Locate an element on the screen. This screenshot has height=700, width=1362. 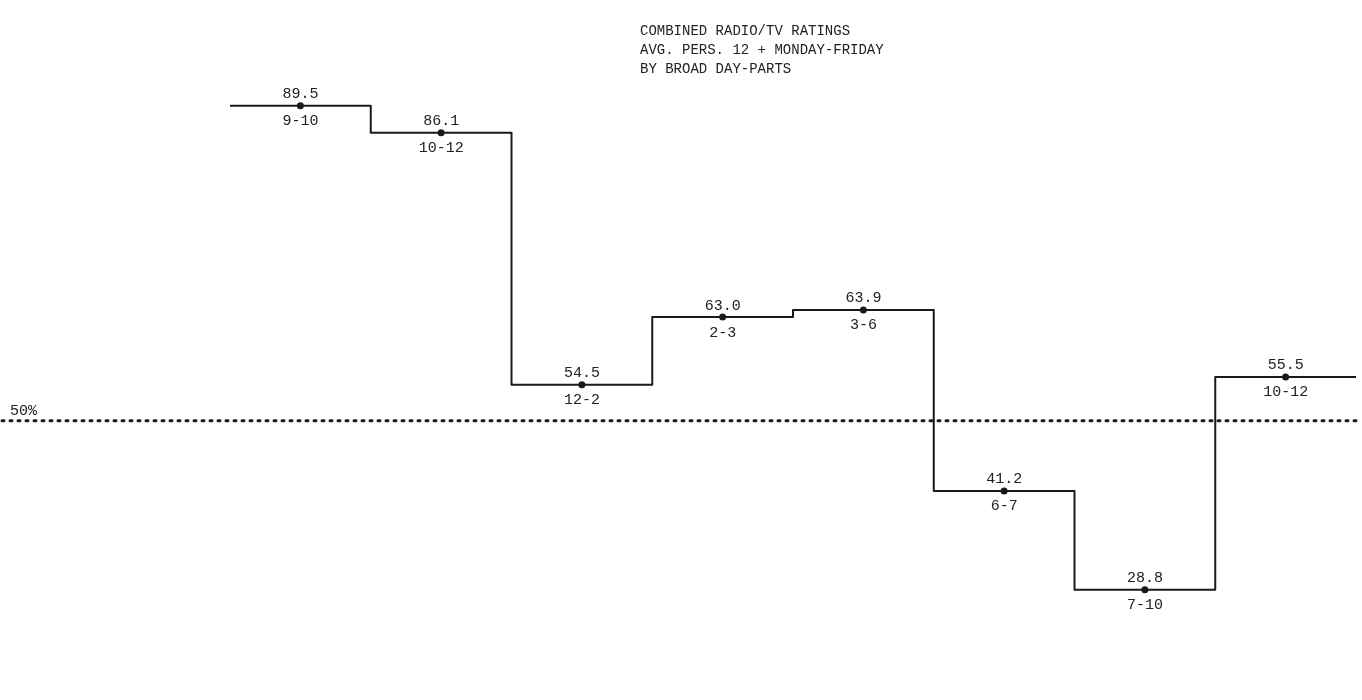
data-label: 86.1 is located at coordinates (441, 122).